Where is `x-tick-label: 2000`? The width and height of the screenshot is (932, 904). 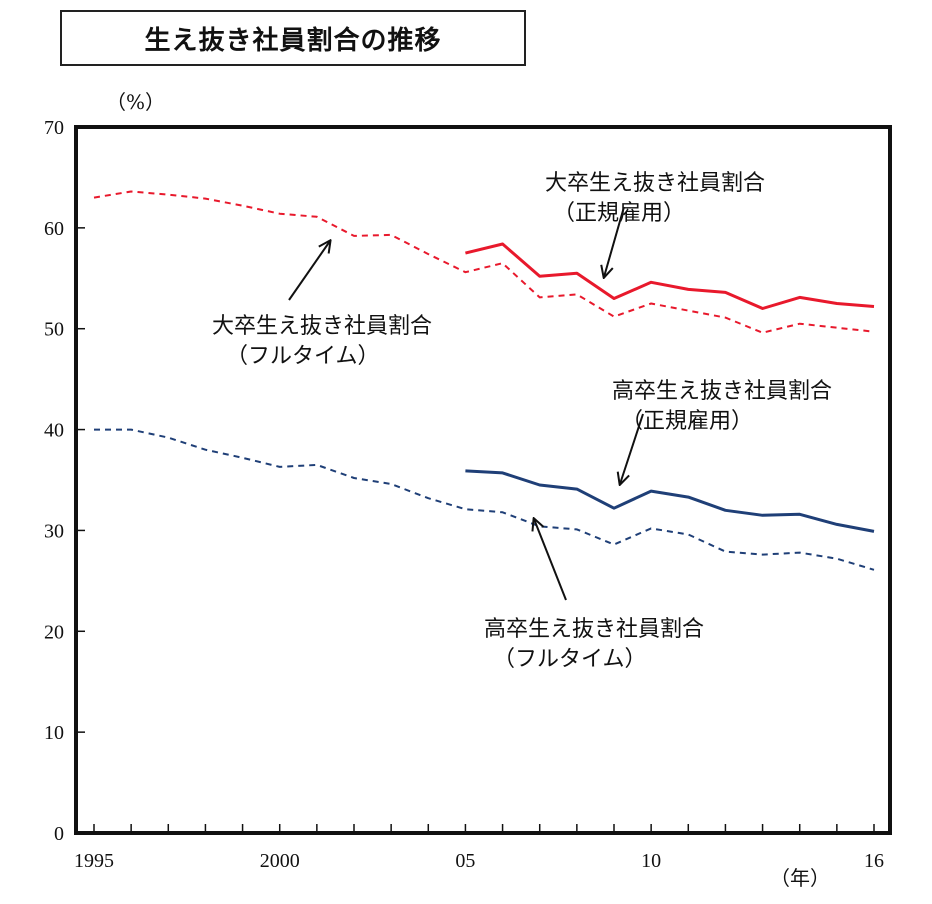 x-tick-label: 2000 is located at coordinates (280, 861).